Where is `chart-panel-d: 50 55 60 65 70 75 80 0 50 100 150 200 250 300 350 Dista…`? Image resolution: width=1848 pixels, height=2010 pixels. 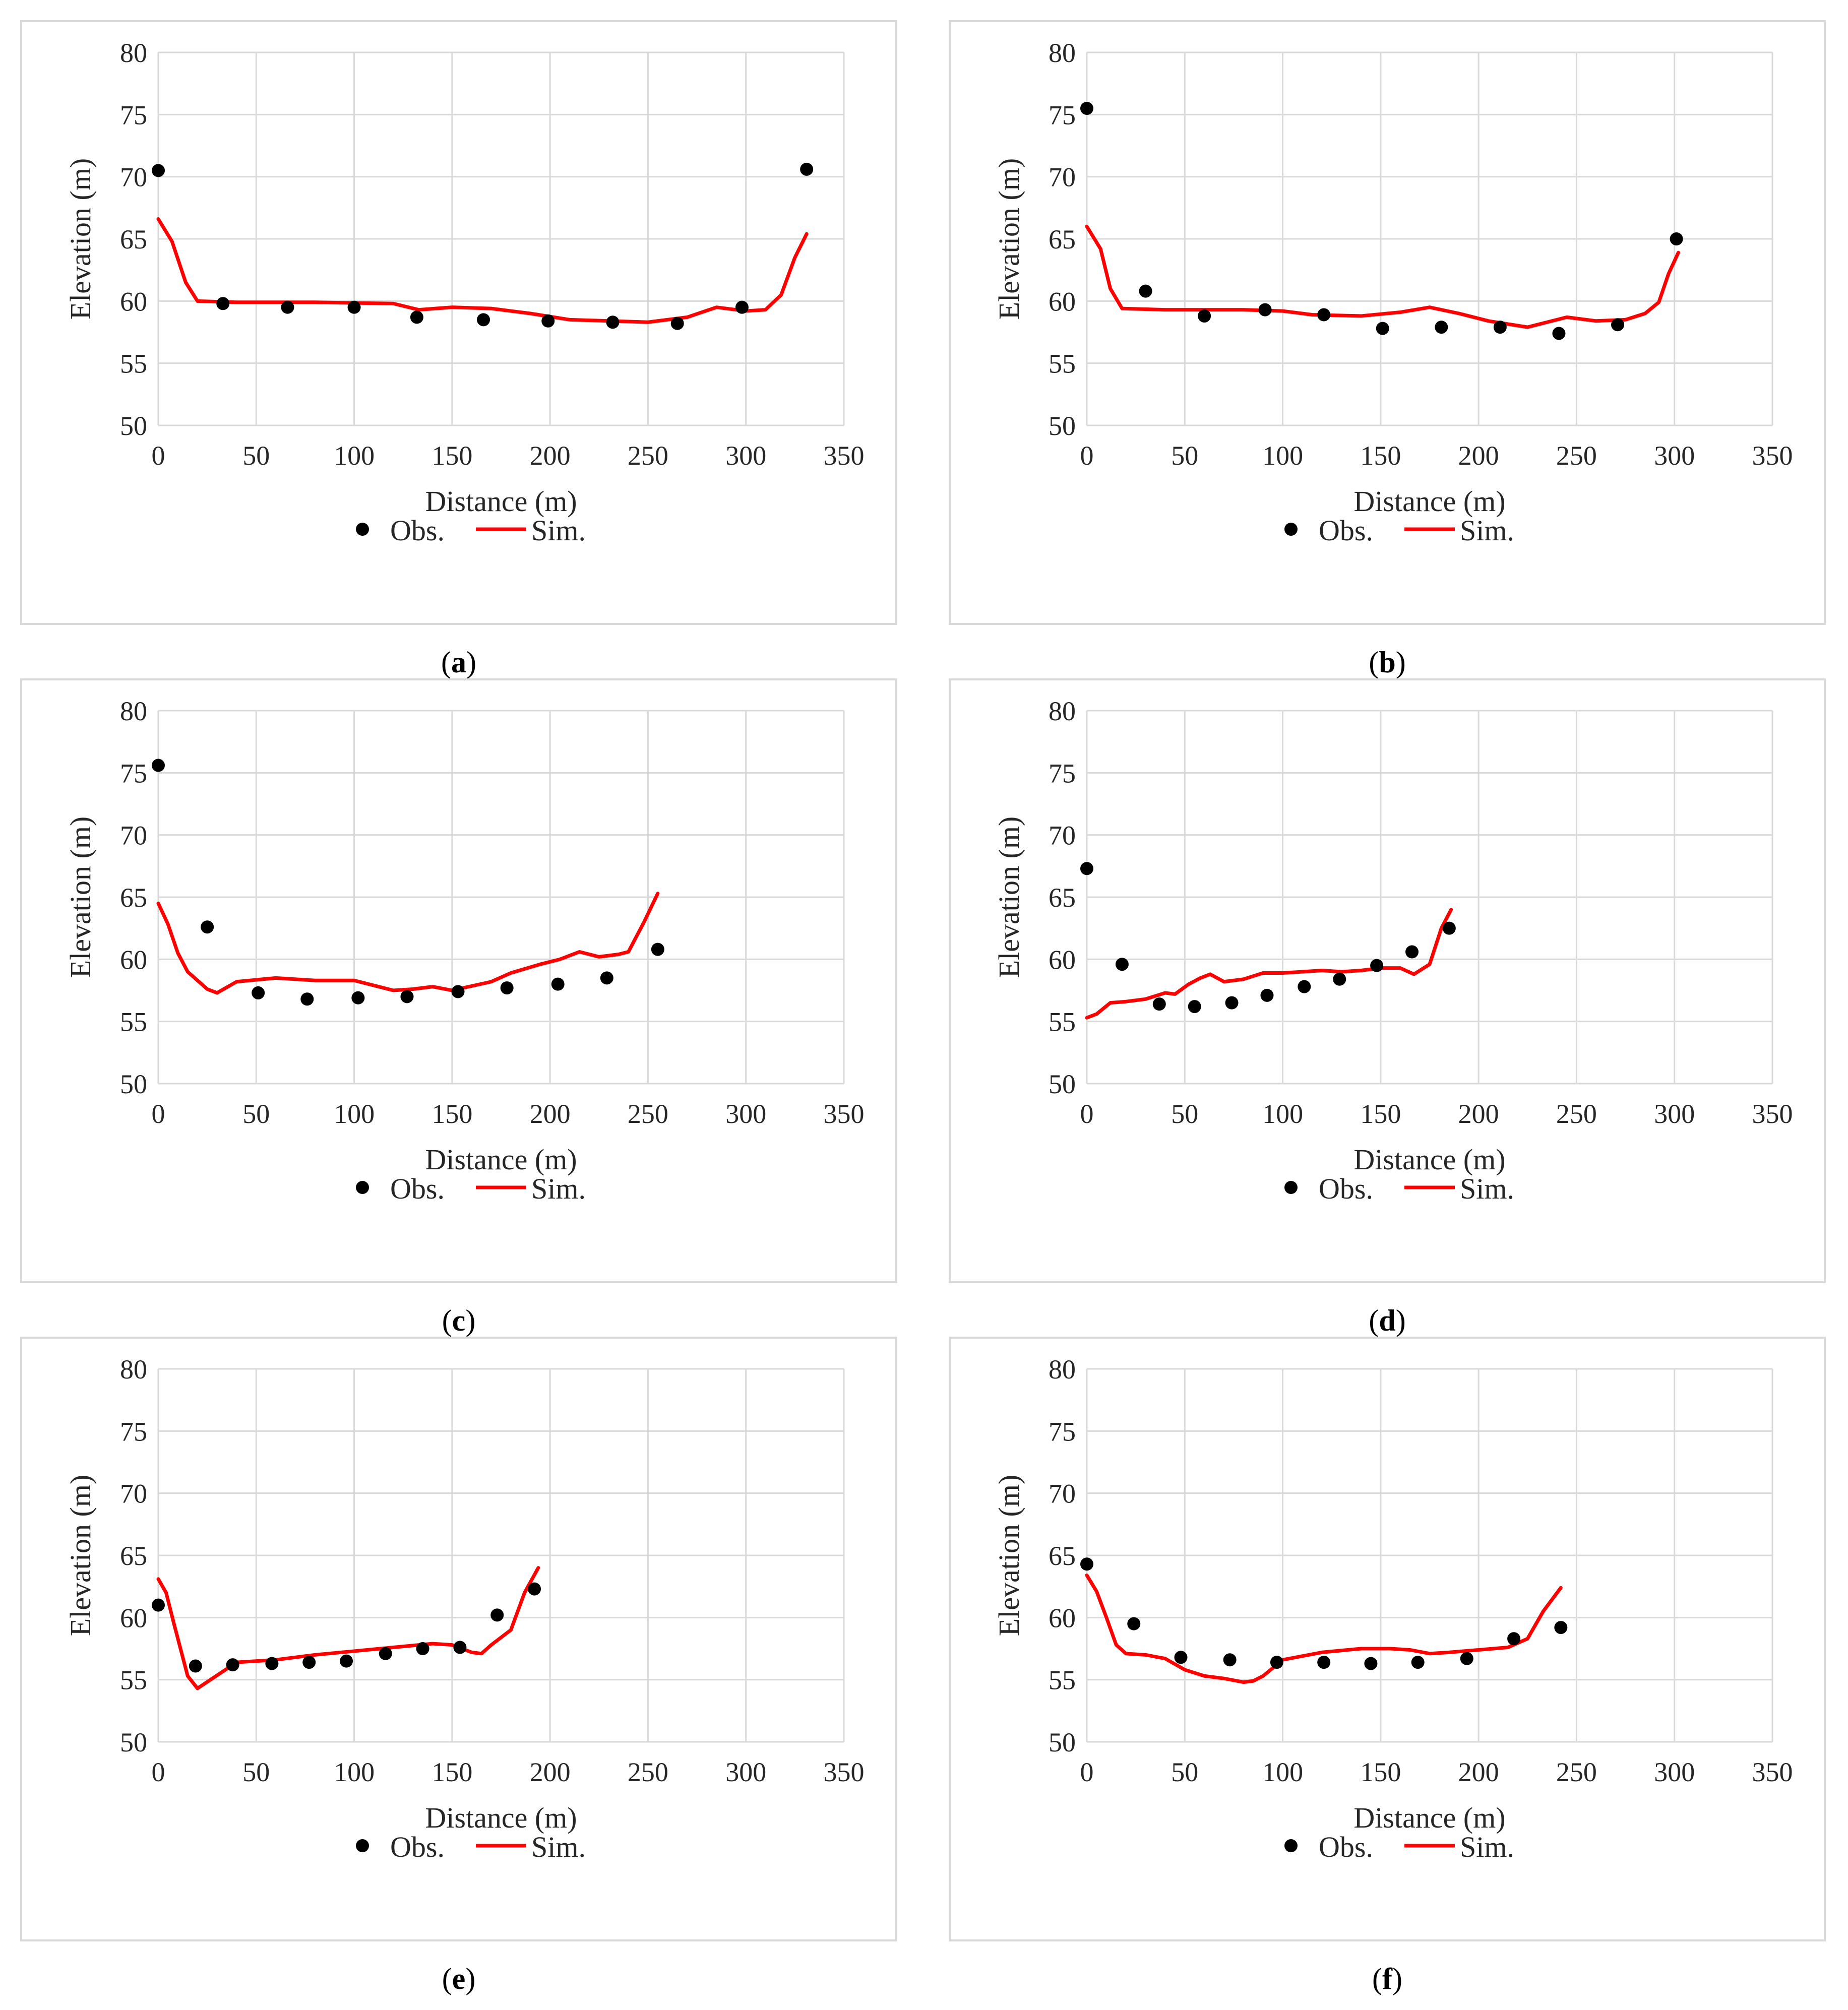 chart-panel-d: 50 55 60 65 70 75 80 0 50 100 150 200 250 300 350 Dista… is located at coordinates (1387, 981).